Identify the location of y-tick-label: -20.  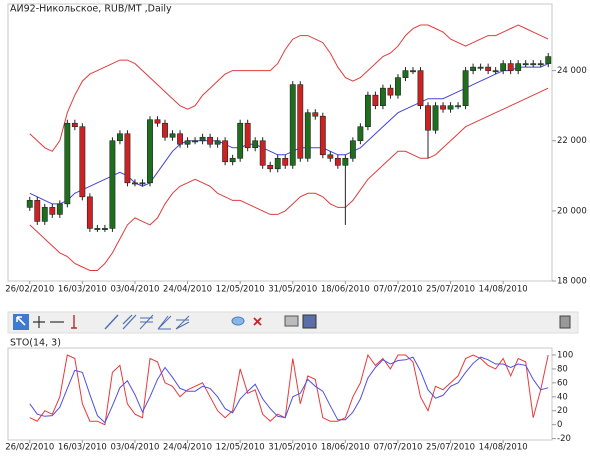
(564, 439).